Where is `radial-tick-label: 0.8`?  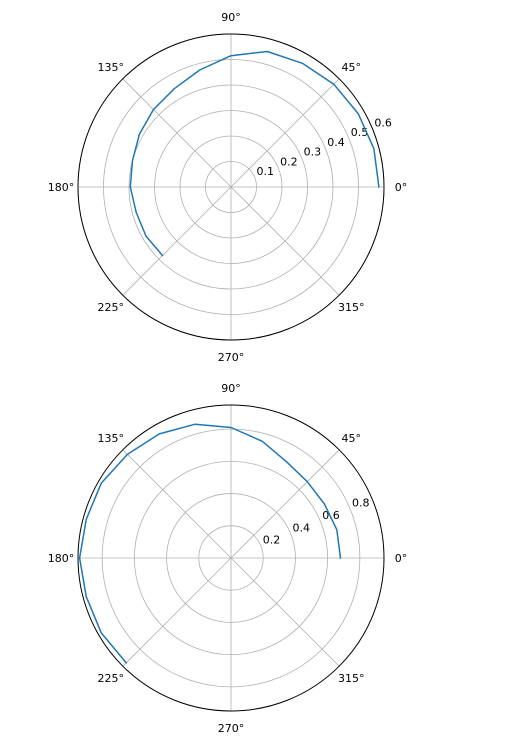 radial-tick-label: 0.8 is located at coordinates (361, 503).